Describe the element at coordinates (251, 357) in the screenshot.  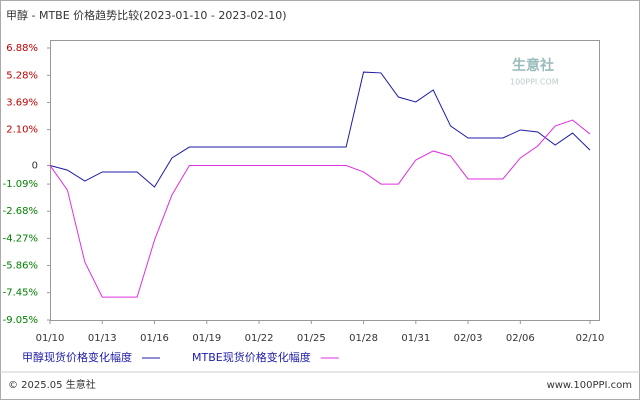
I see `legend-label: MTBE现货价格变化幅度` at that location.